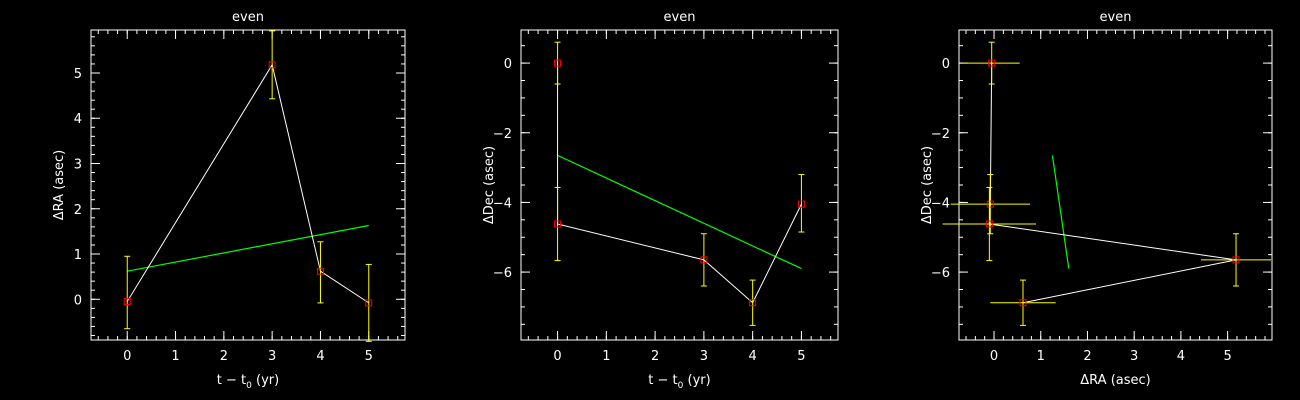 The image size is (1300, 400). Describe the element at coordinates (78, 74) in the screenshot. I see `y-tick-label: 5` at that location.